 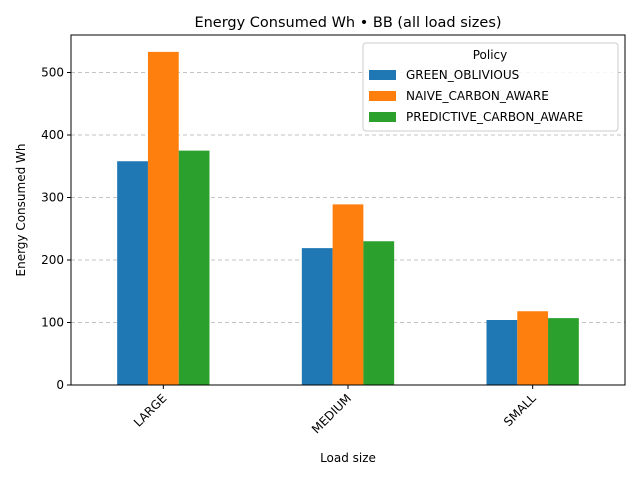 I want to click on legend-label-predictive-carbon-aware: PREDICTIVE_CARBON_AWARE, so click(x=494, y=117).